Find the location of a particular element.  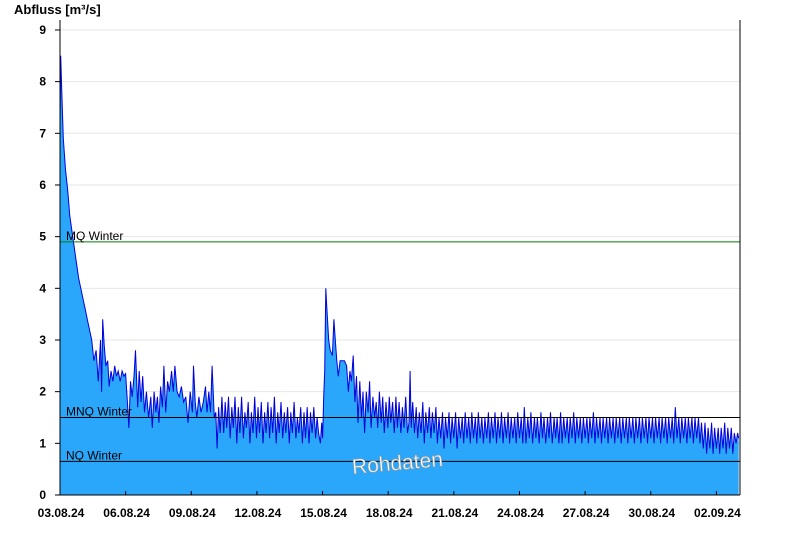

x-tick-label: 02.09.24 is located at coordinates (717, 513).